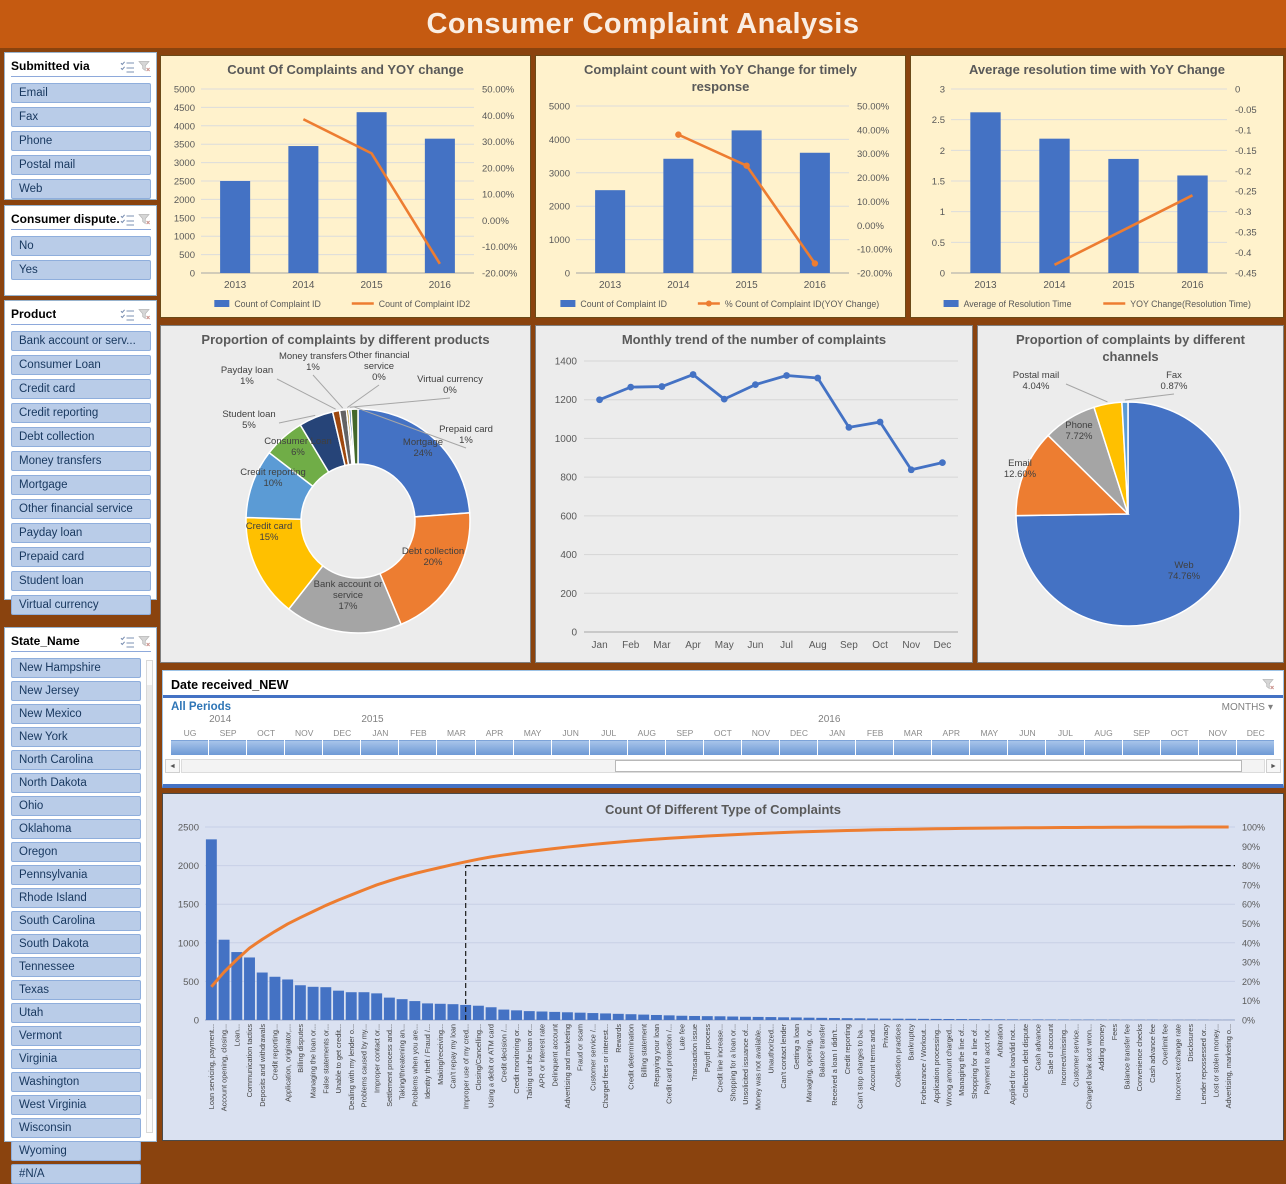 The width and height of the screenshot is (1286, 1184). Describe the element at coordinates (76, 714) in the screenshot. I see `slicer-item-new-mexico: New Mexico` at that location.